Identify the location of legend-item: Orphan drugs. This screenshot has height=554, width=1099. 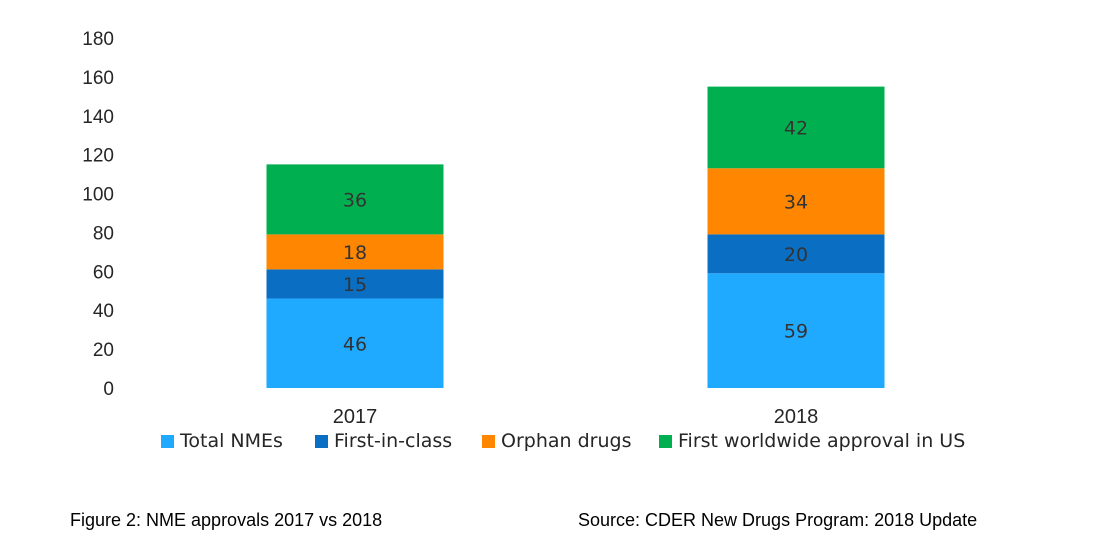
(556, 441).